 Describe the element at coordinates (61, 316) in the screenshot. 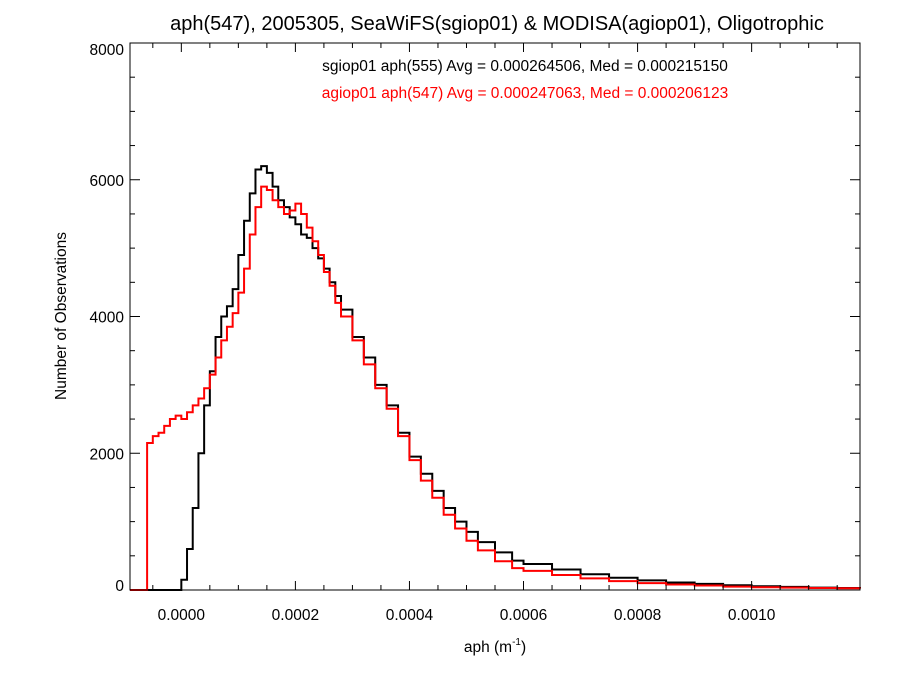

I see `y-axis-label: Number of Observations` at that location.